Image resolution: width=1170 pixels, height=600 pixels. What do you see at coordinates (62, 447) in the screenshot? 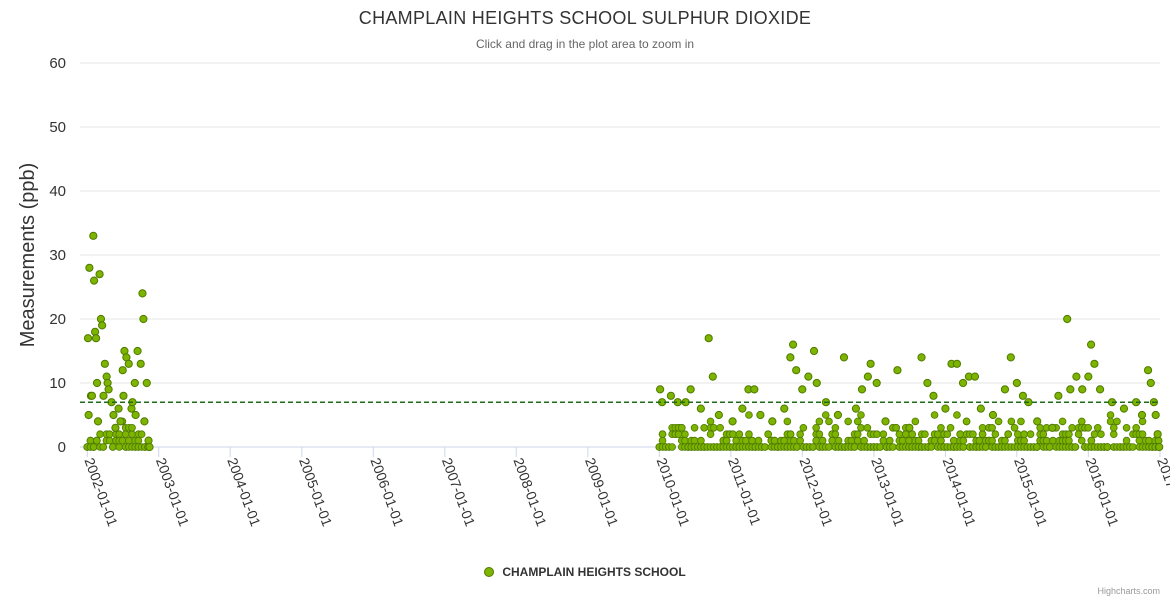
I see `y-tick-label: 0` at bounding box center [62, 447].